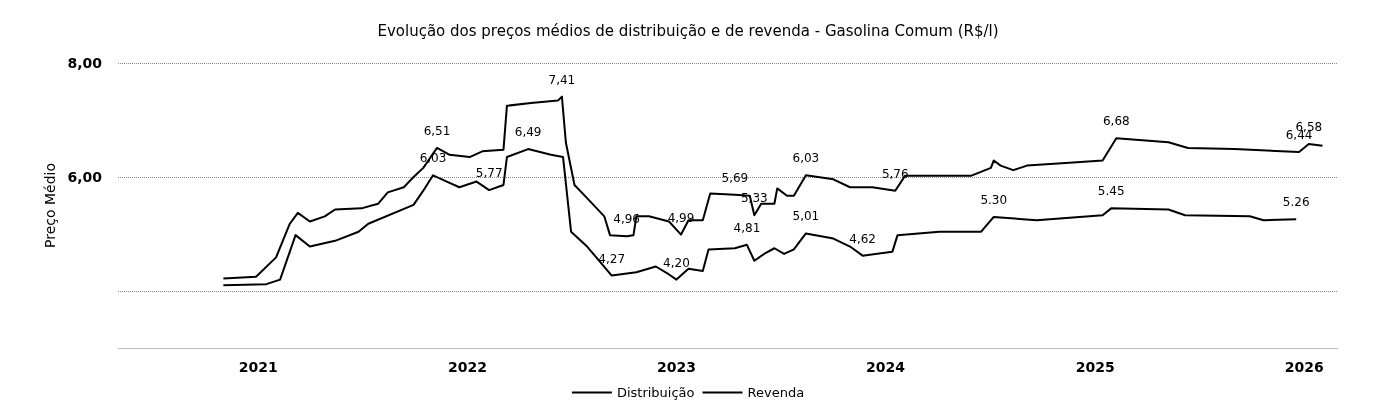 This screenshot has height=418, width=1378. Describe the element at coordinates (655, 392) in the screenshot. I see `legend-label: Distribuição` at that location.